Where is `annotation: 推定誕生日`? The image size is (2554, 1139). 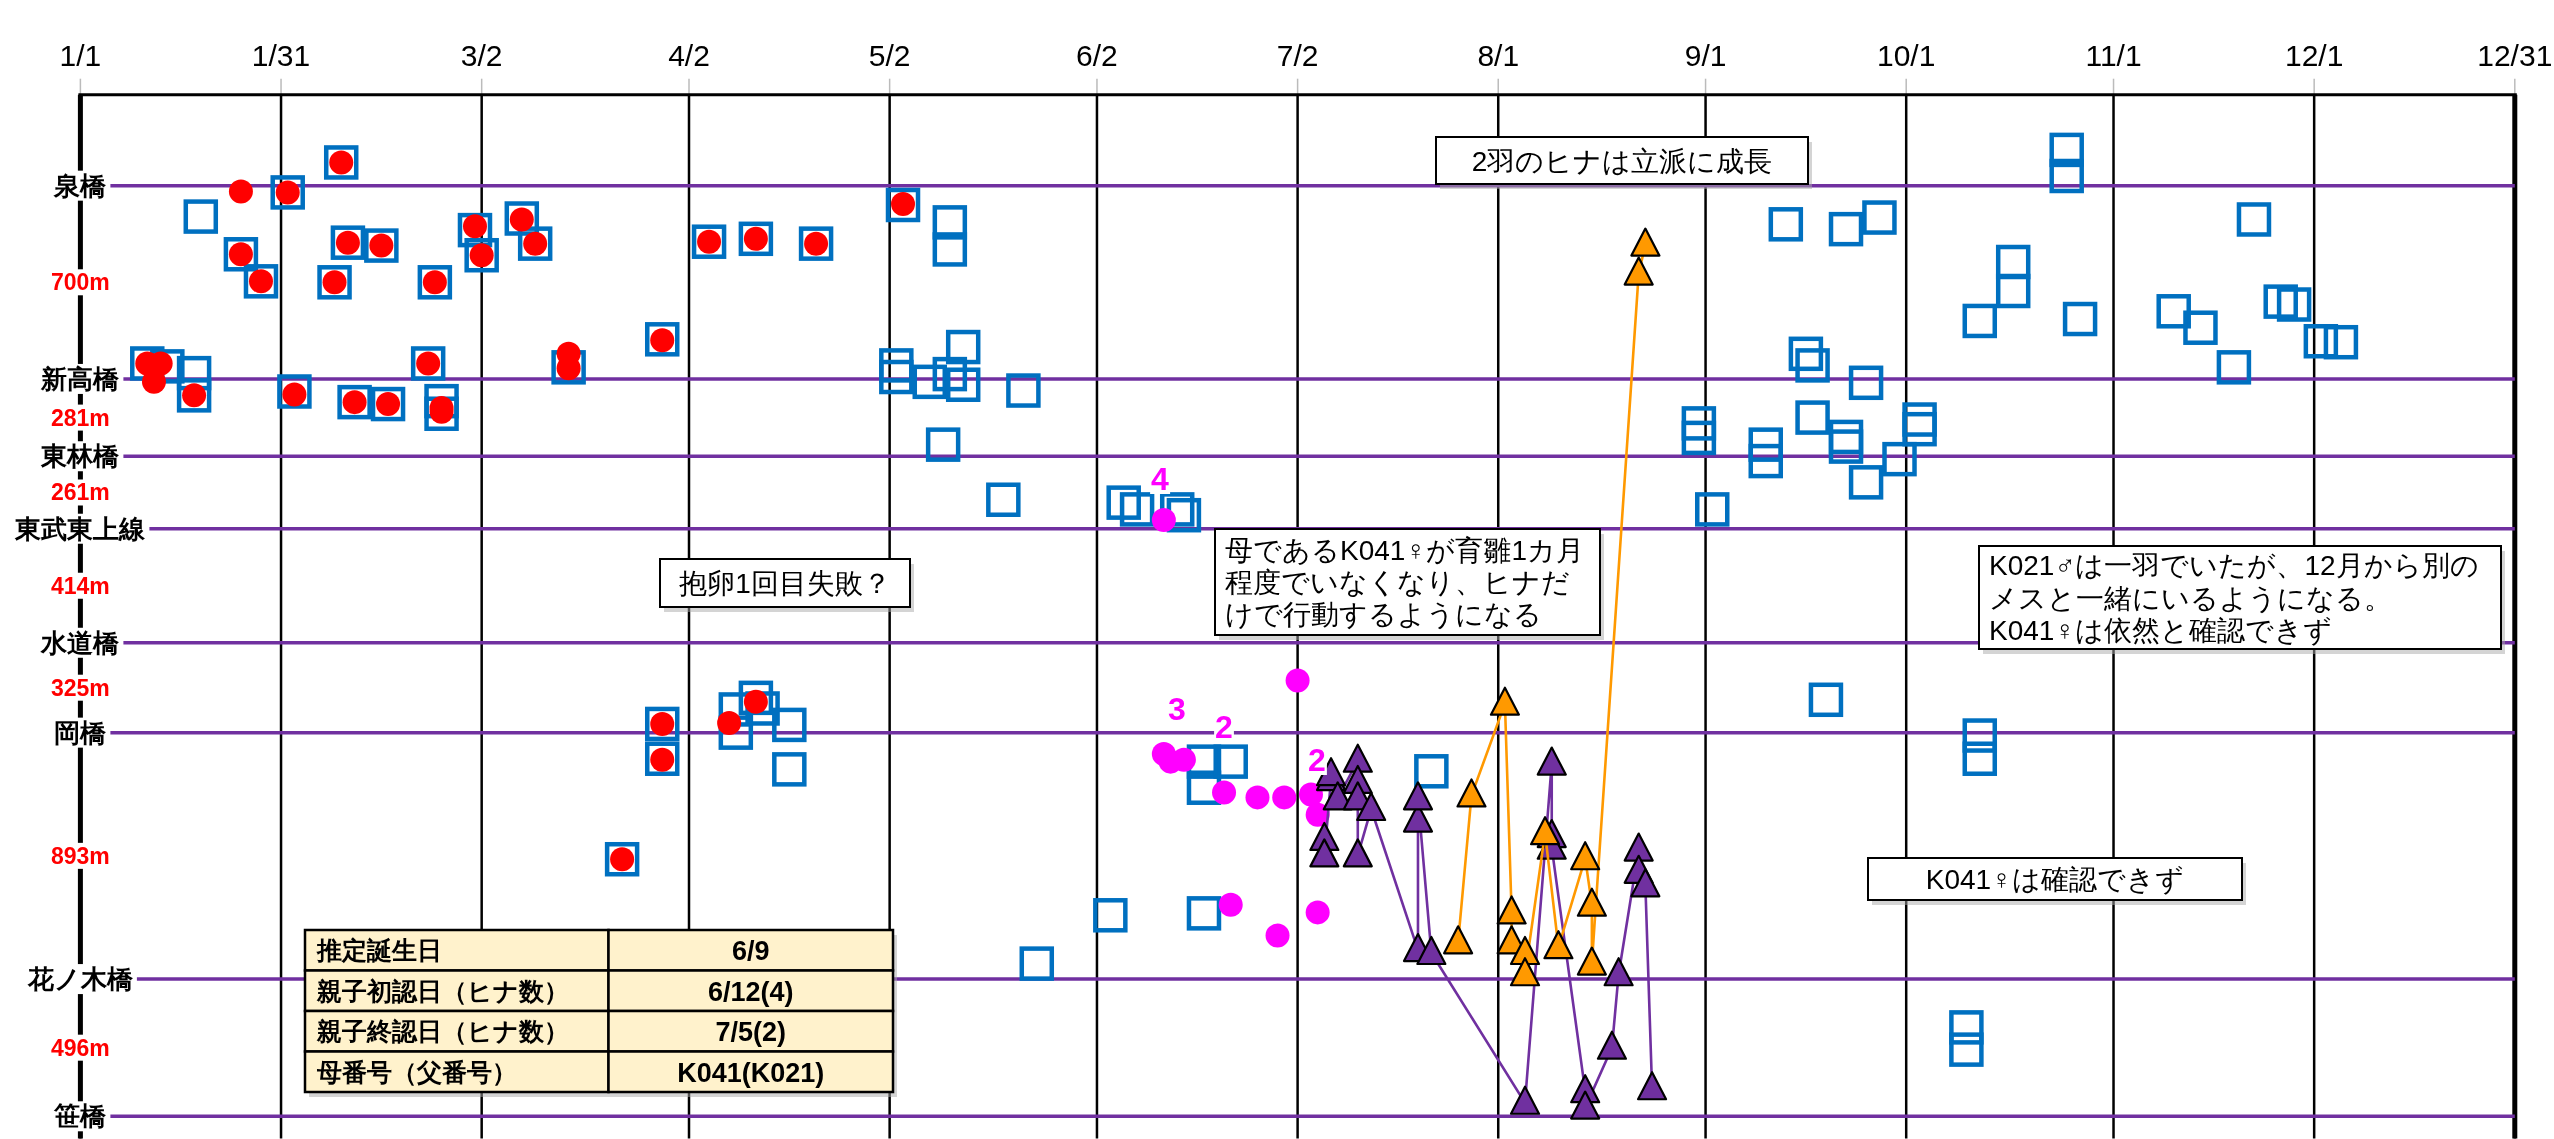
annotation: 推定誕生日 is located at coordinates (379, 950).